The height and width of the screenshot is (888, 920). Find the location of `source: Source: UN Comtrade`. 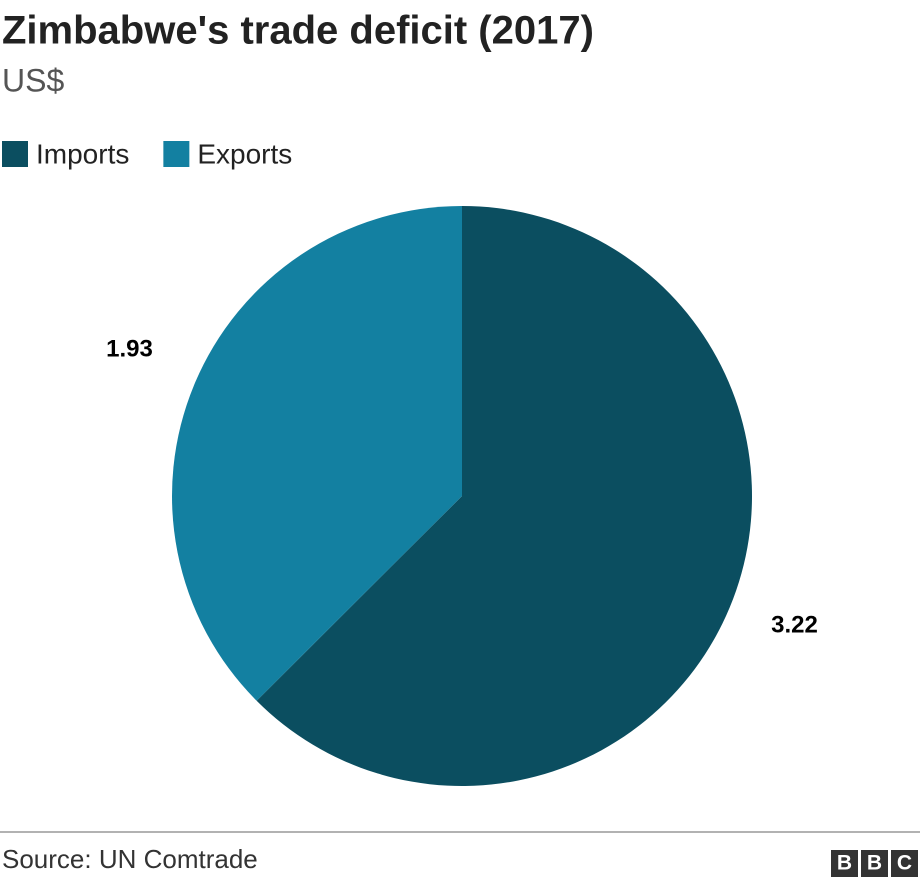

source: Source: UN Comtrade is located at coordinates (130, 859).